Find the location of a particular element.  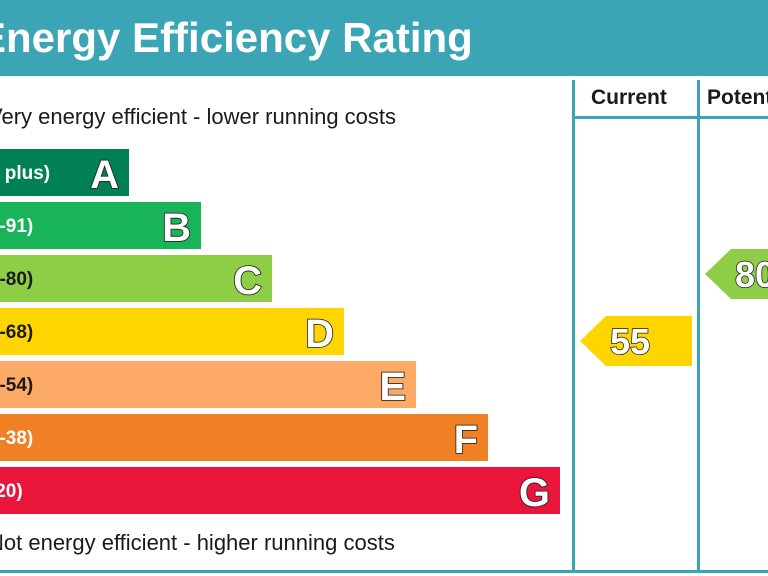

potential-rating-arrow is located at coordinates (736, 274).